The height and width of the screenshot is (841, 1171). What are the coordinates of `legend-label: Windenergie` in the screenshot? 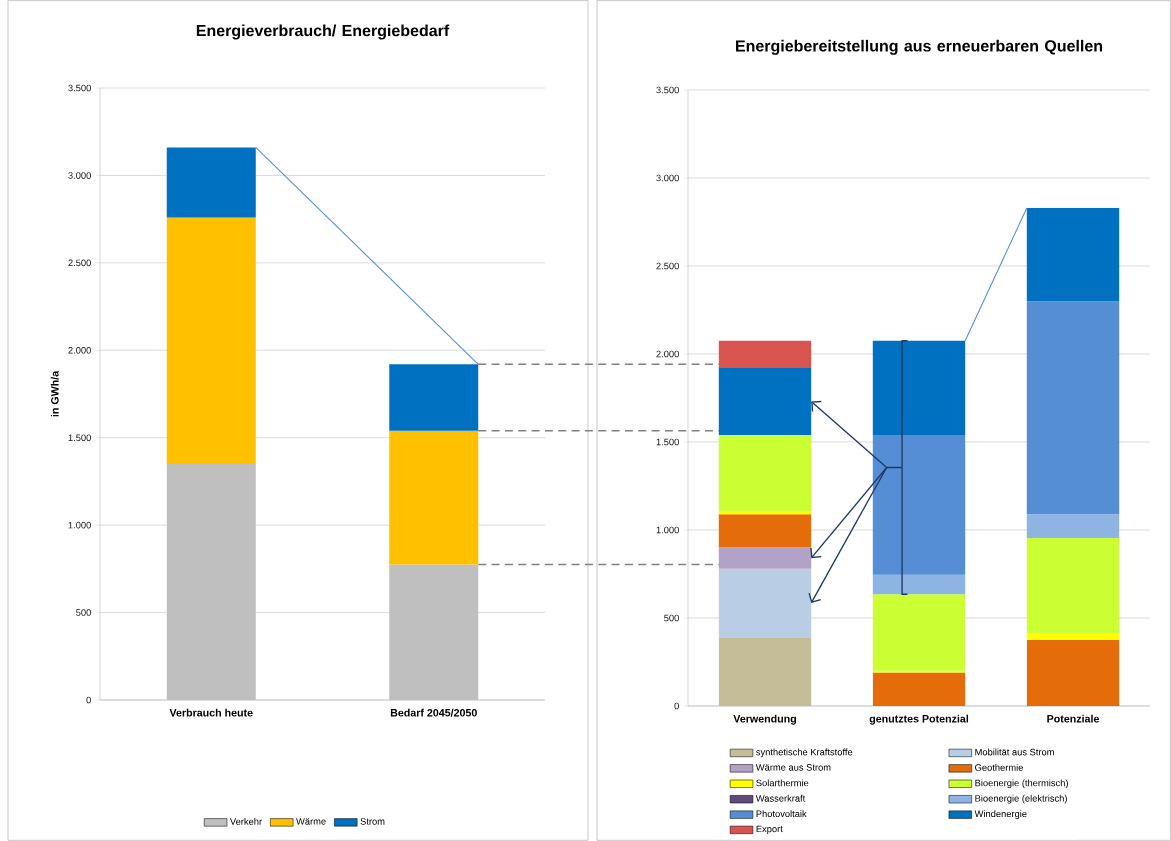 It's located at (1000, 814).